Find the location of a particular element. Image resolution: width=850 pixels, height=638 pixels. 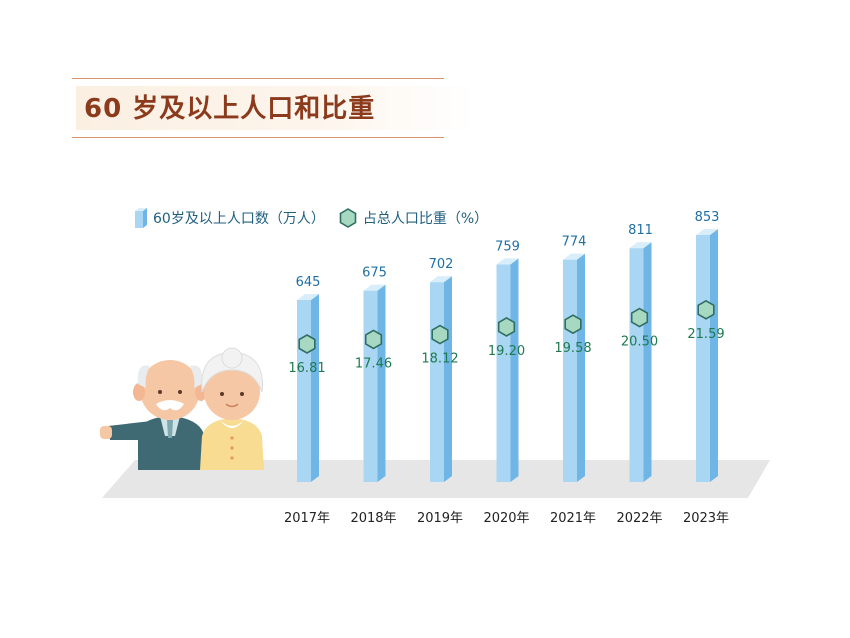

share-value-label: 19.20 is located at coordinates (506, 351).